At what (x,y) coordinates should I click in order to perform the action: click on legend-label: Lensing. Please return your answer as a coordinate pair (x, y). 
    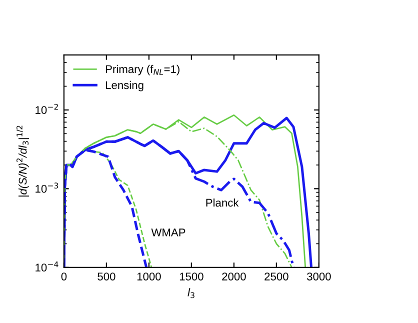
    Looking at the image, I should click on (125, 86).